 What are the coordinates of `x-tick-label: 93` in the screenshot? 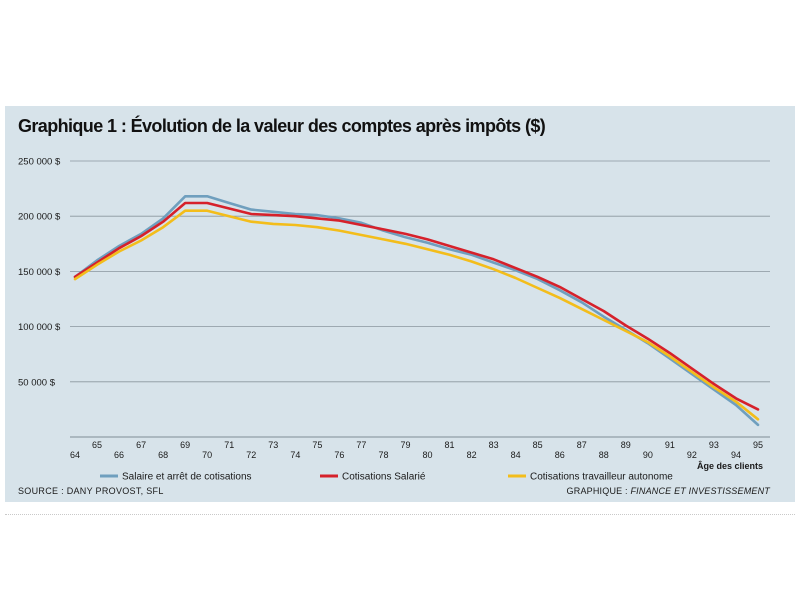 It's located at (714, 445).